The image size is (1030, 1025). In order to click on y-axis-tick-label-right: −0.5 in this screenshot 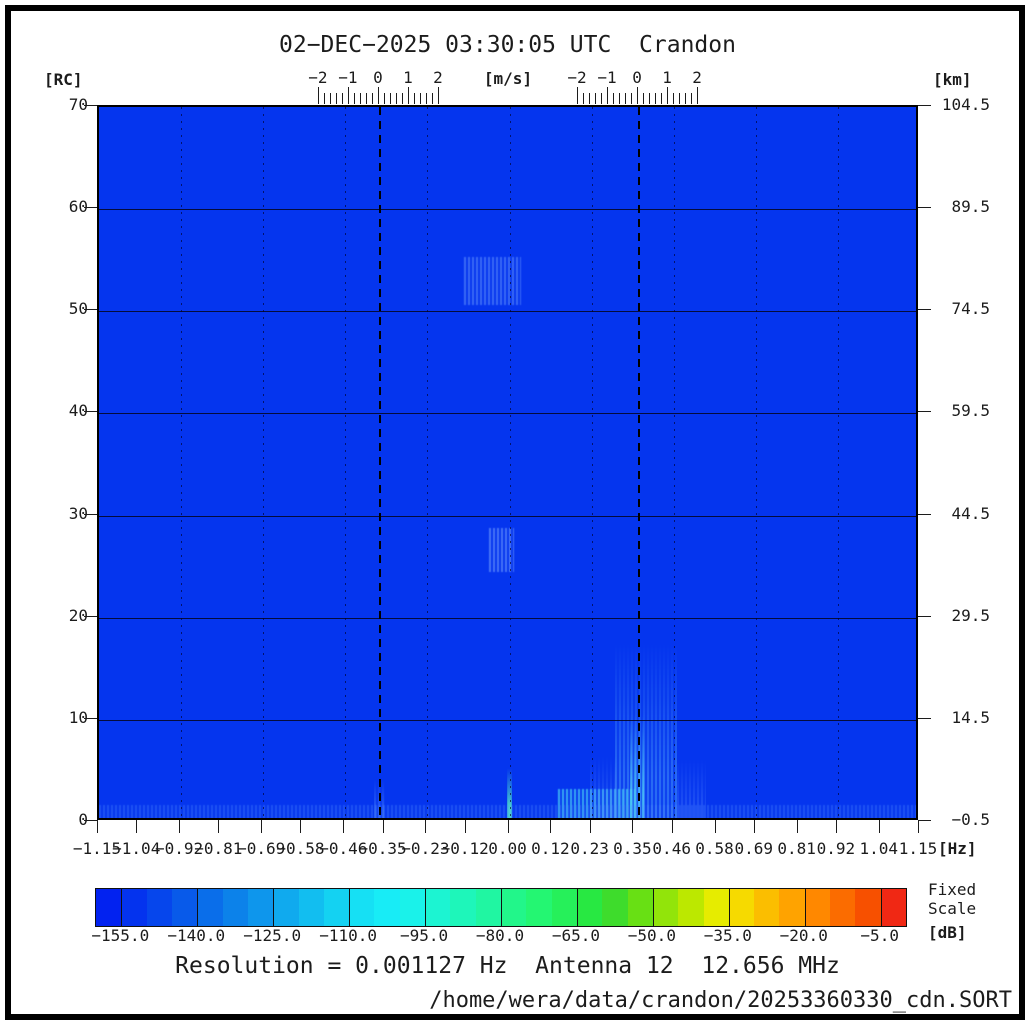, I will do `click(970, 819)`.